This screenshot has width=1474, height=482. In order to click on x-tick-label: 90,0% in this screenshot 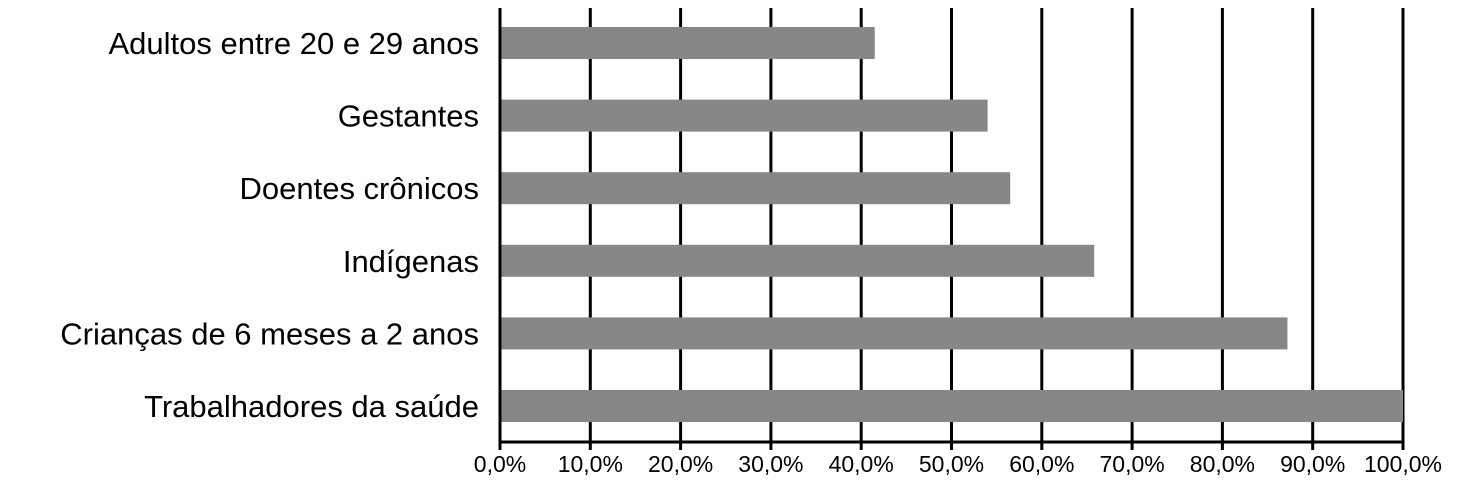, I will do `click(1312, 464)`.